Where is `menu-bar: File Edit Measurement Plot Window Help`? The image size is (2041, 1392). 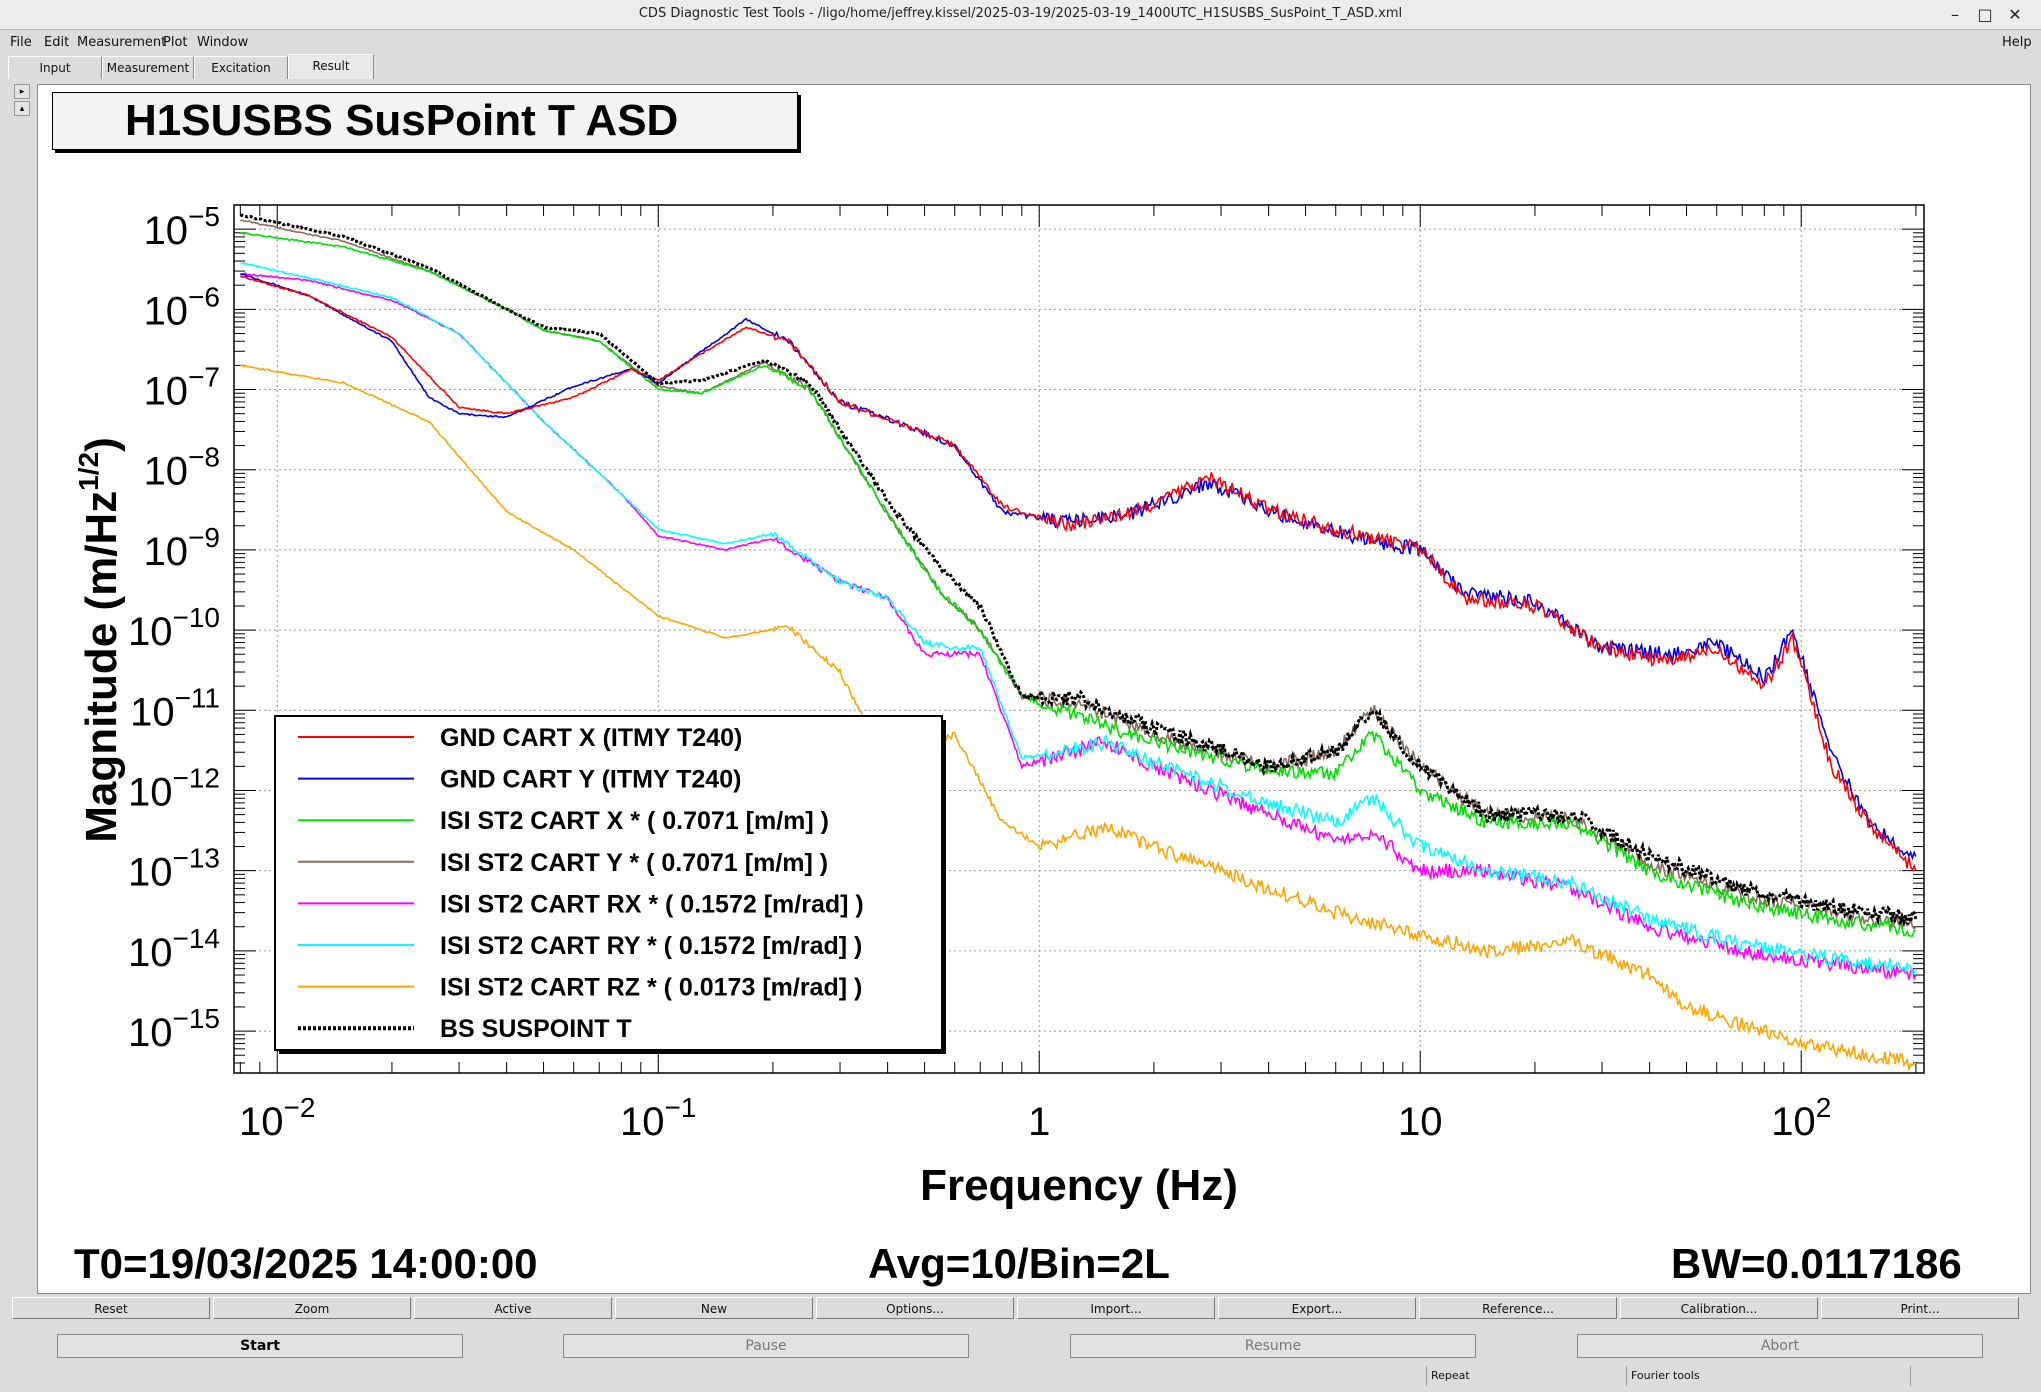
menu-bar: File Edit Measurement Plot Window Help is located at coordinates (1020, 42).